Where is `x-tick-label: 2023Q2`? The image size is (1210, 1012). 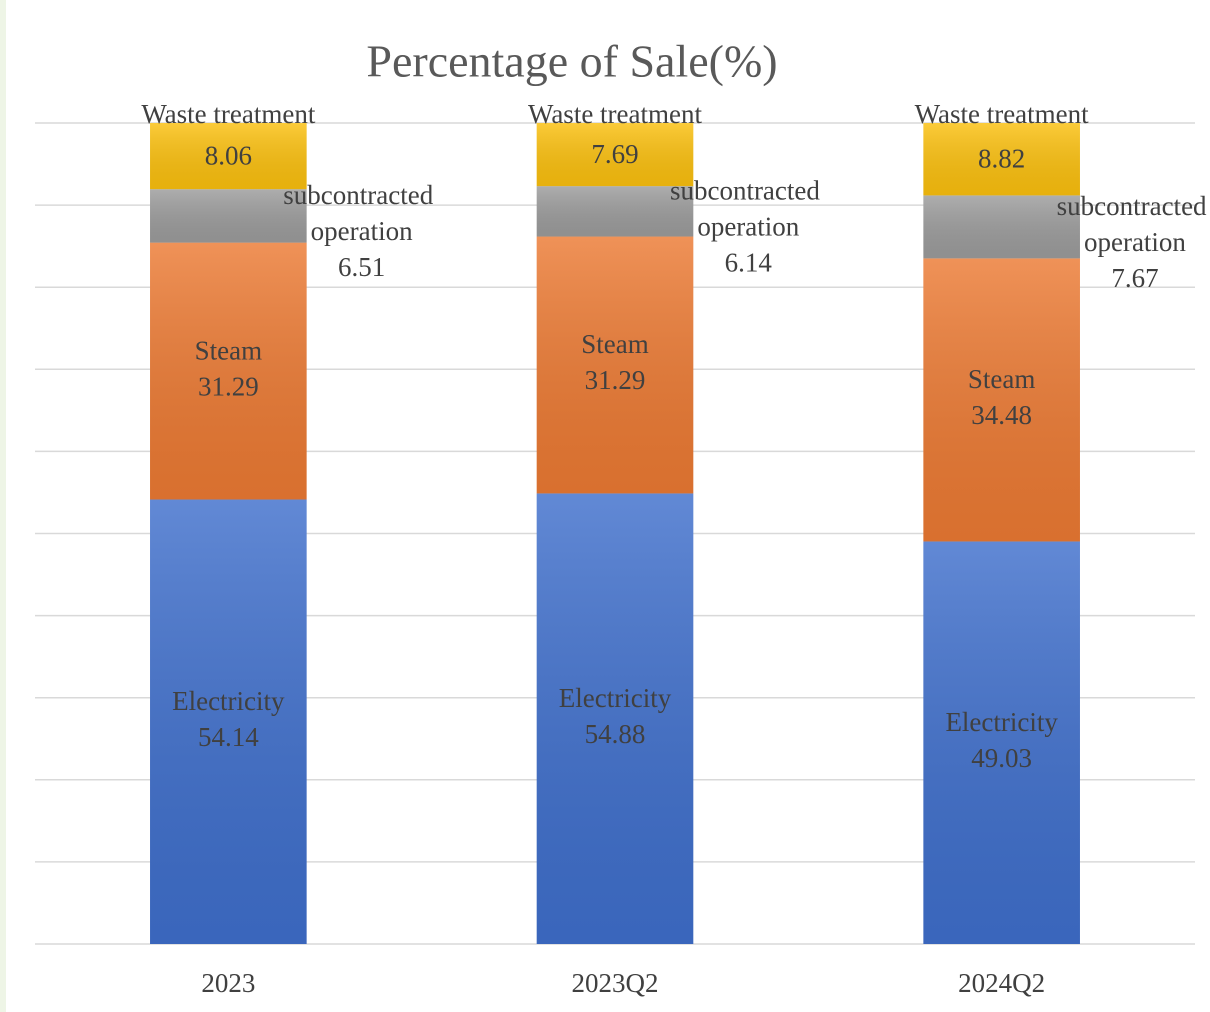 x-tick-label: 2023Q2 is located at coordinates (615, 983).